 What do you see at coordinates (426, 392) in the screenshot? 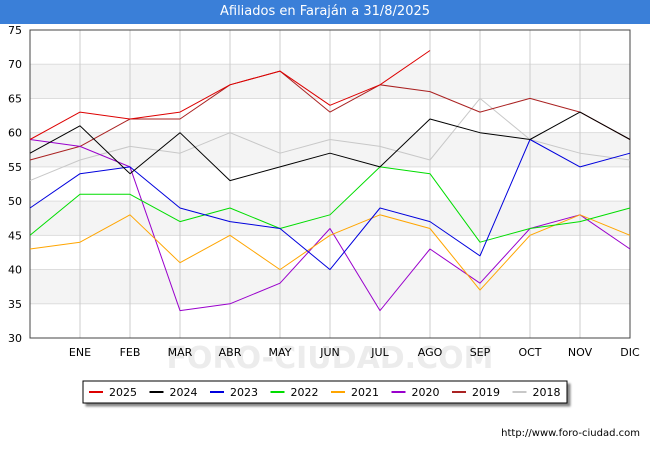
I see `legend-label: 2020` at bounding box center [426, 392].